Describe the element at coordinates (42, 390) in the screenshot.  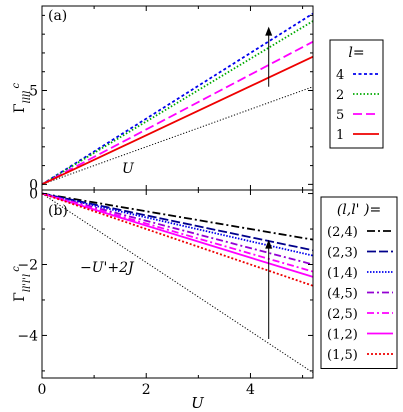
I see `x-tick-label: 0` at that location.